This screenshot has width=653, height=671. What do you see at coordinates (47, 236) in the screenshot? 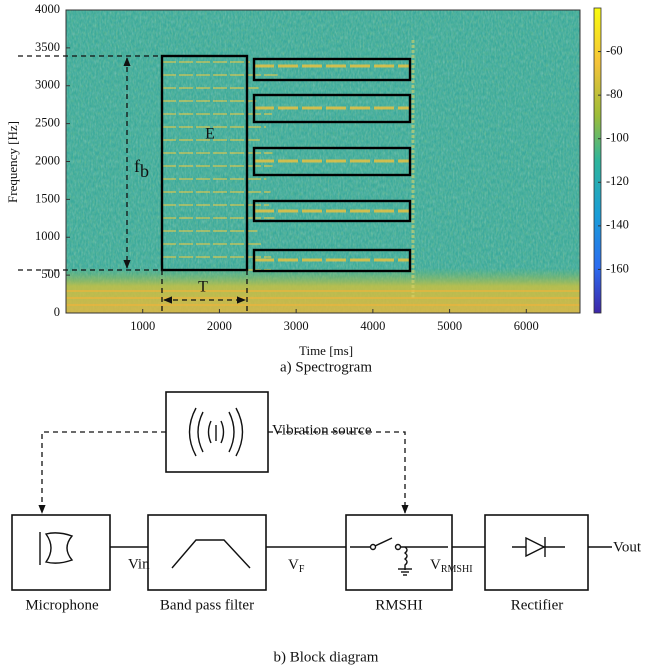
I see `y-tick-label: 1000` at bounding box center [47, 236].